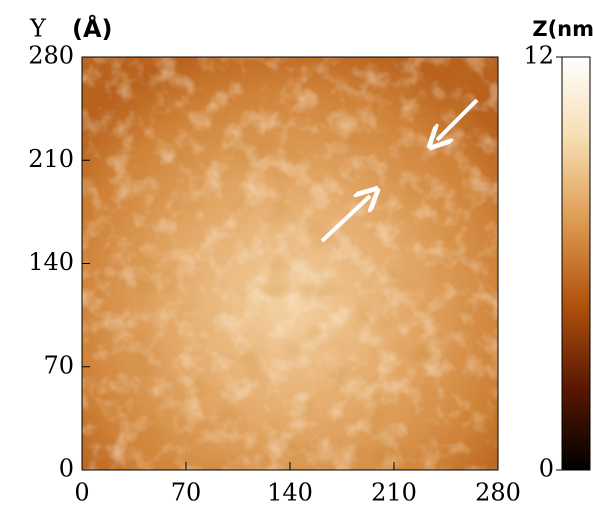  What do you see at coordinates (538, 56) in the screenshot?
I see `colorbar-tick-label: 12` at bounding box center [538, 56].